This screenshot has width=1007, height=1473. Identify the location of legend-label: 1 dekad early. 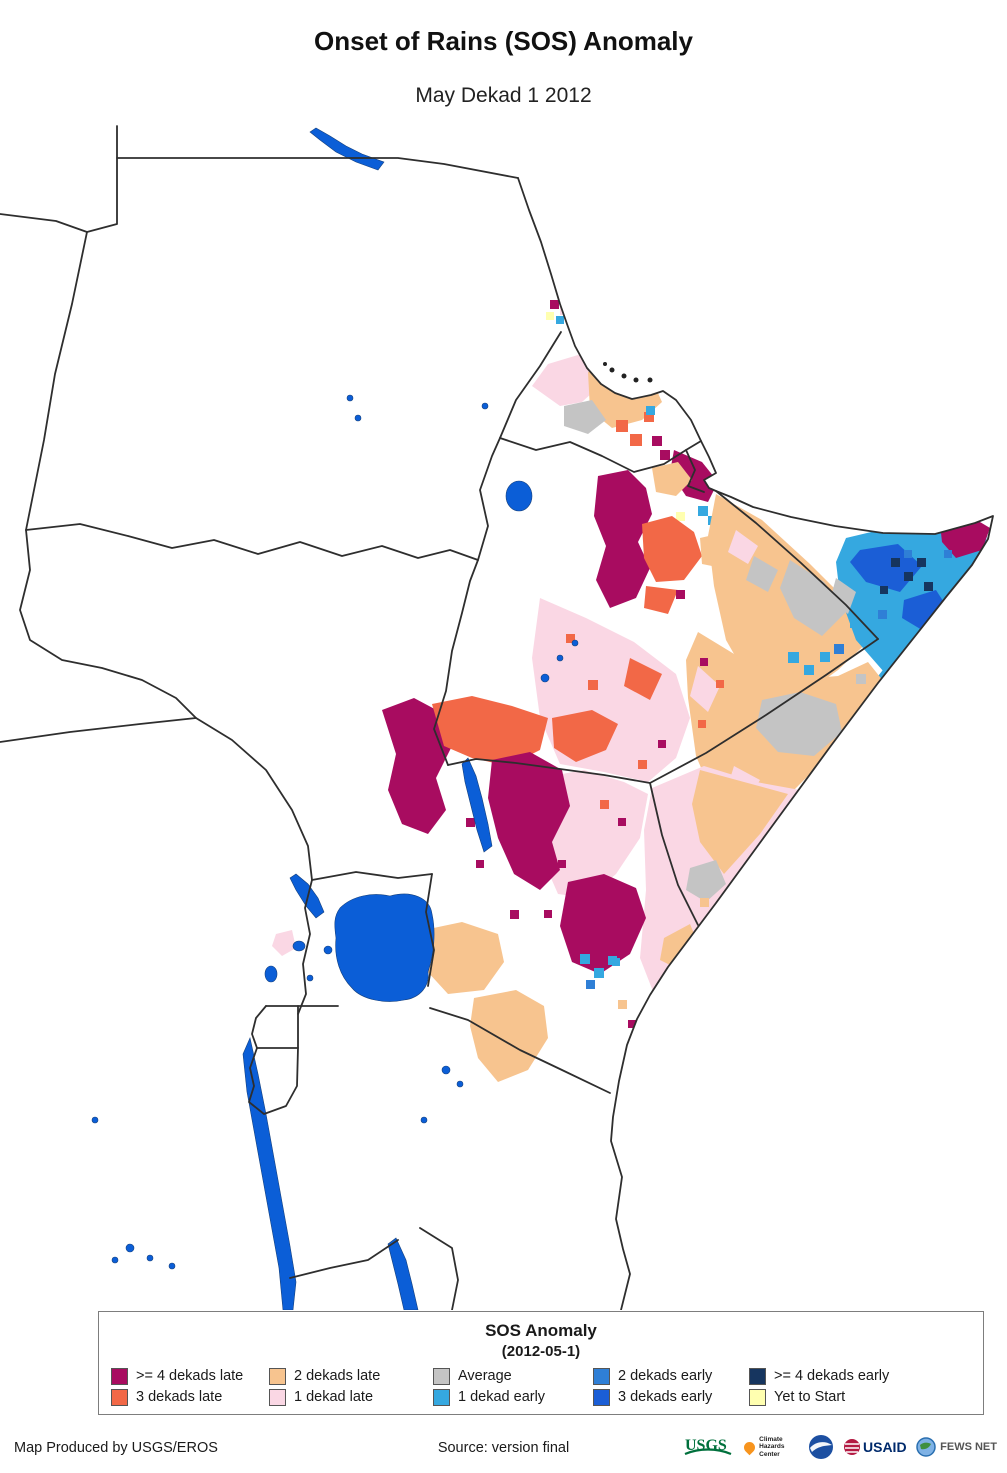
(502, 1397).